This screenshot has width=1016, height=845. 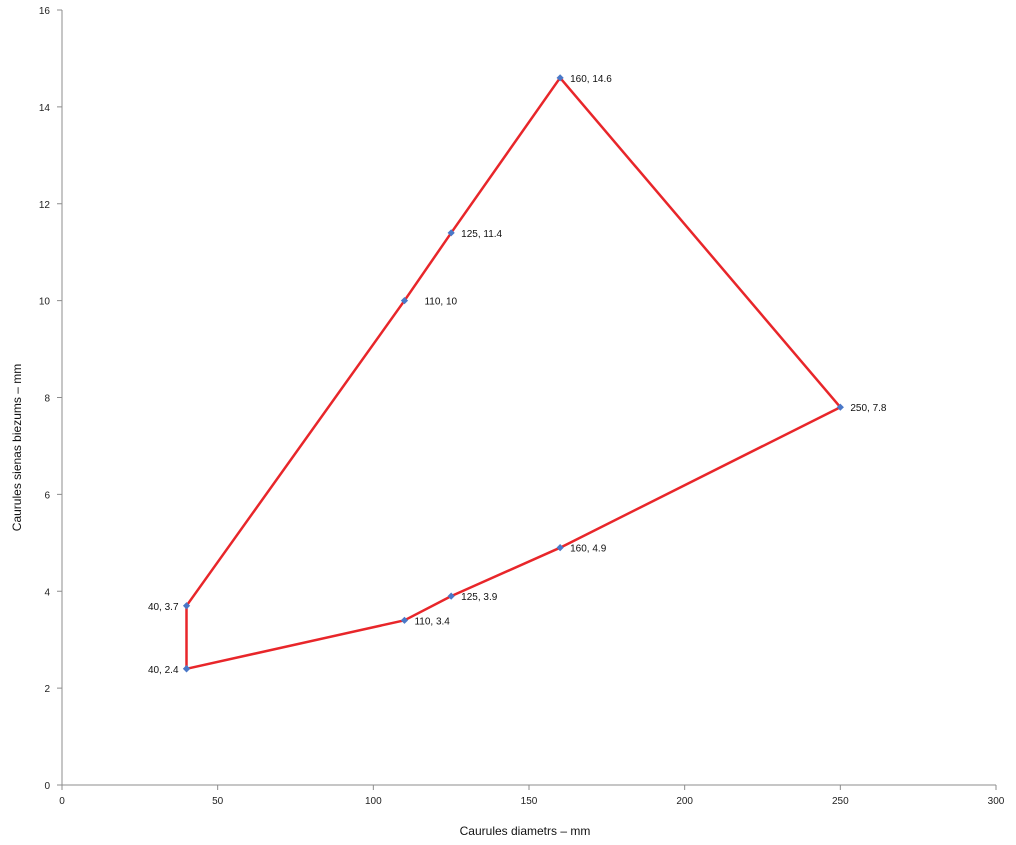 I want to click on y-tick-label: 2, so click(x=47, y=689).